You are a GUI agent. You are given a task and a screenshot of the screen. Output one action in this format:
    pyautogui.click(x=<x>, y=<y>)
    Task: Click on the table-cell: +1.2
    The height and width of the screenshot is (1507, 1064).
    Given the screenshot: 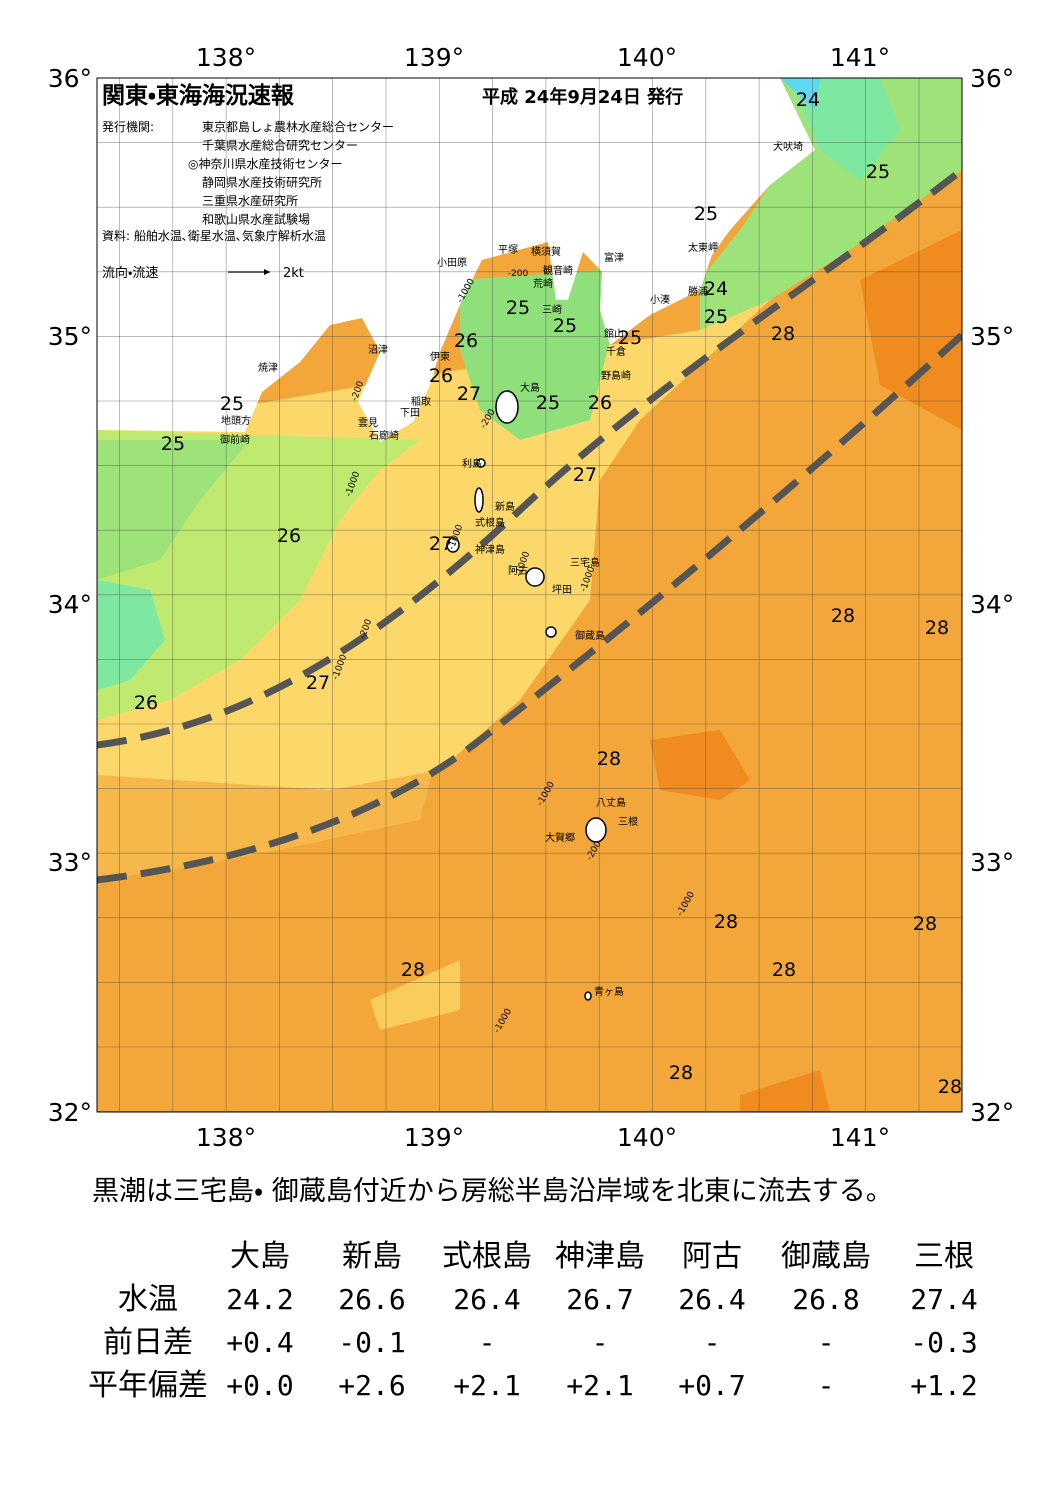 What is the action you would take?
    pyautogui.click(x=943, y=1385)
    